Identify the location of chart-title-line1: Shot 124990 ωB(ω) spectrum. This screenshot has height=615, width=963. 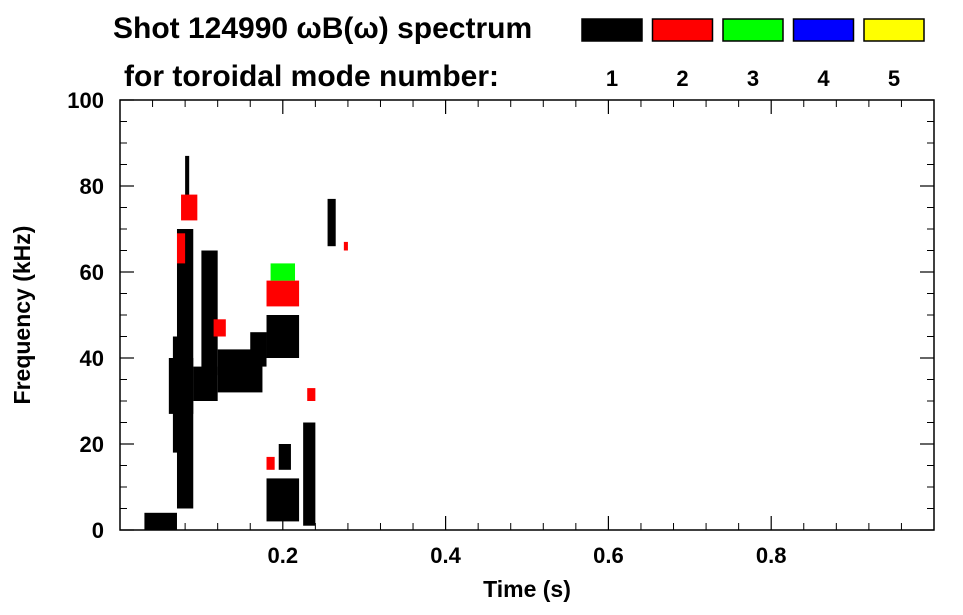
(322, 28).